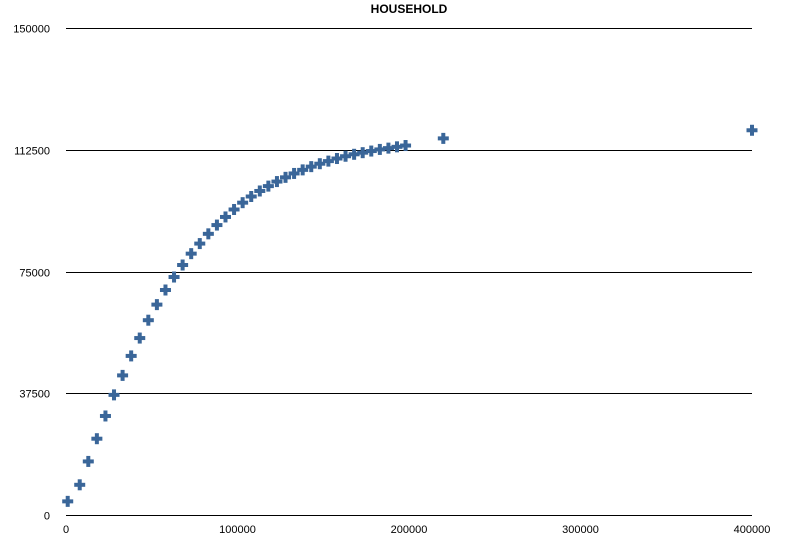  What do you see at coordinates (32, 152) in the screenshot?
I see `y-tick-label: 112500` at bounding box center [32, 152].